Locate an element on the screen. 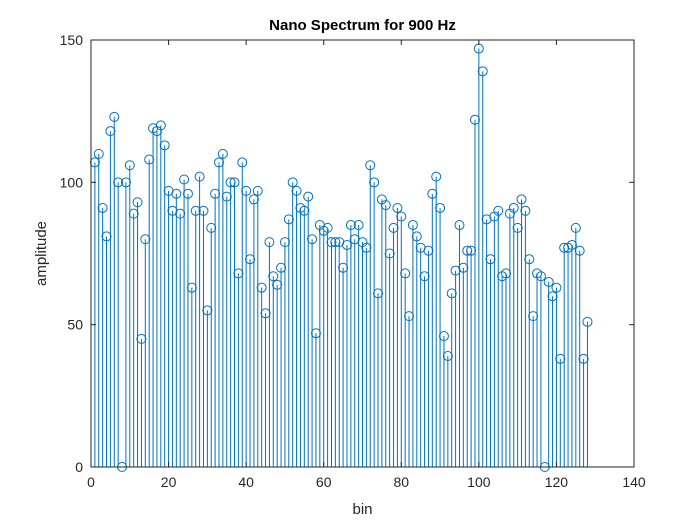 Image resolution: width=700 pixels, height=525 pixels. x-tick-label: 20 is located at coordinates (169, 482).